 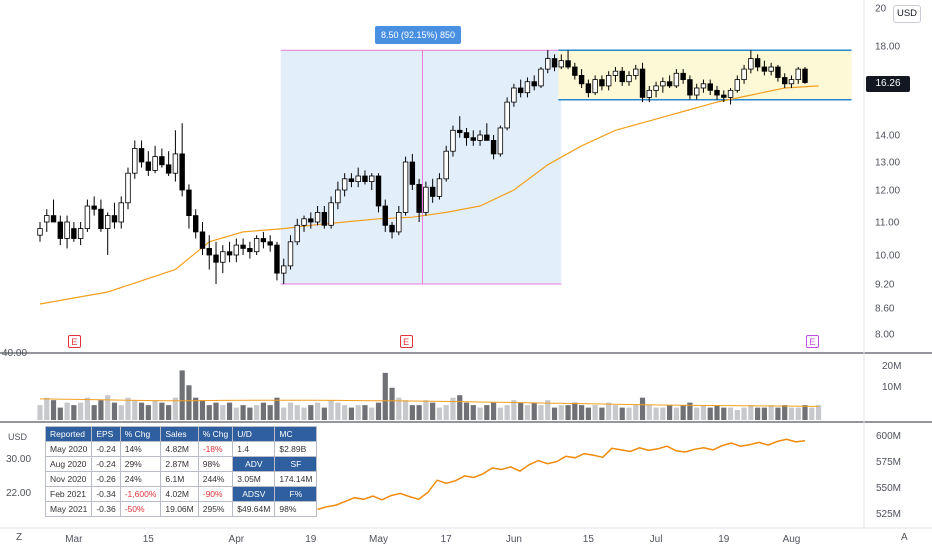 I want to click on table-cell: Feb 2021, so click(x=68, y=494).